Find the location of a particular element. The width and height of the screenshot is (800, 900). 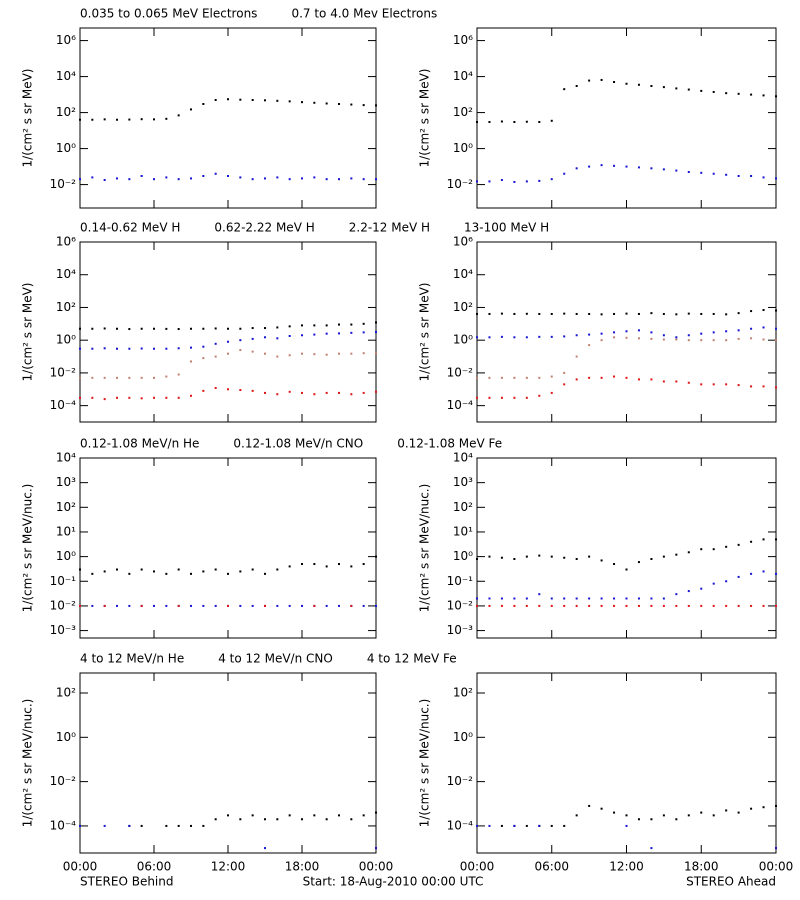

y-tick-label: 10⁴ is located at coordinates (463, 274).